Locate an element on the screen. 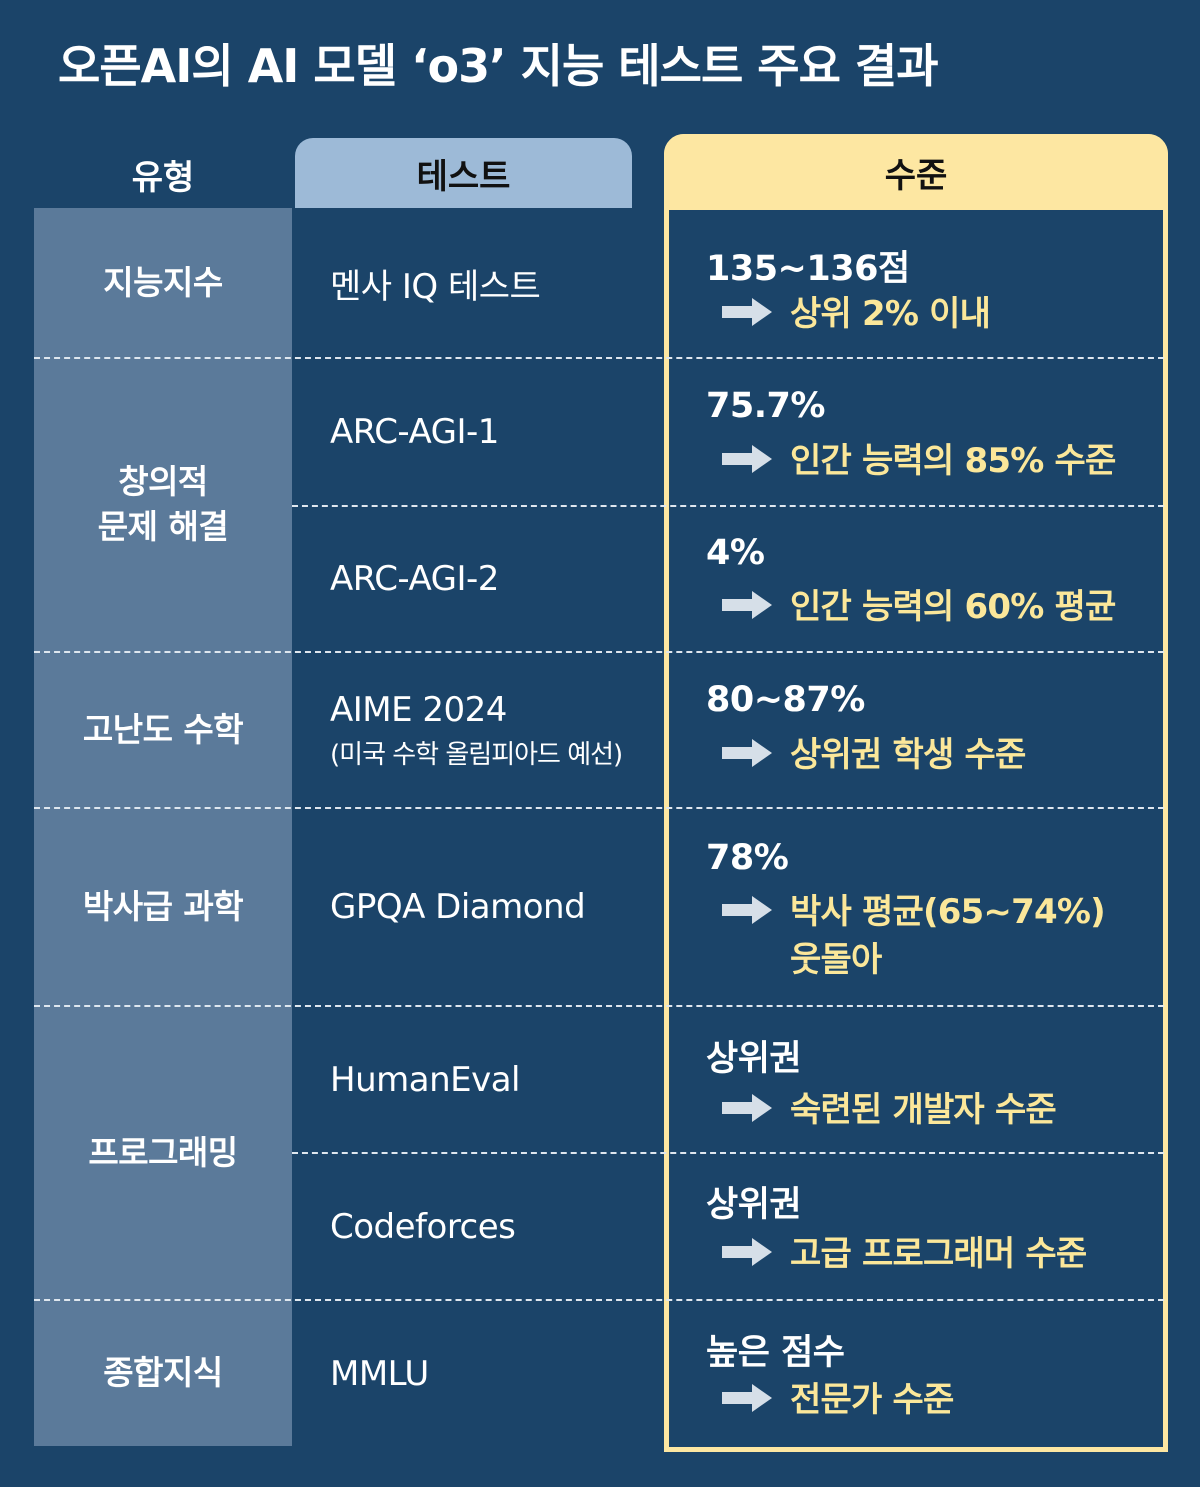  level-detail: 상위권 학생 수준 is located at coordinates (937, 755).